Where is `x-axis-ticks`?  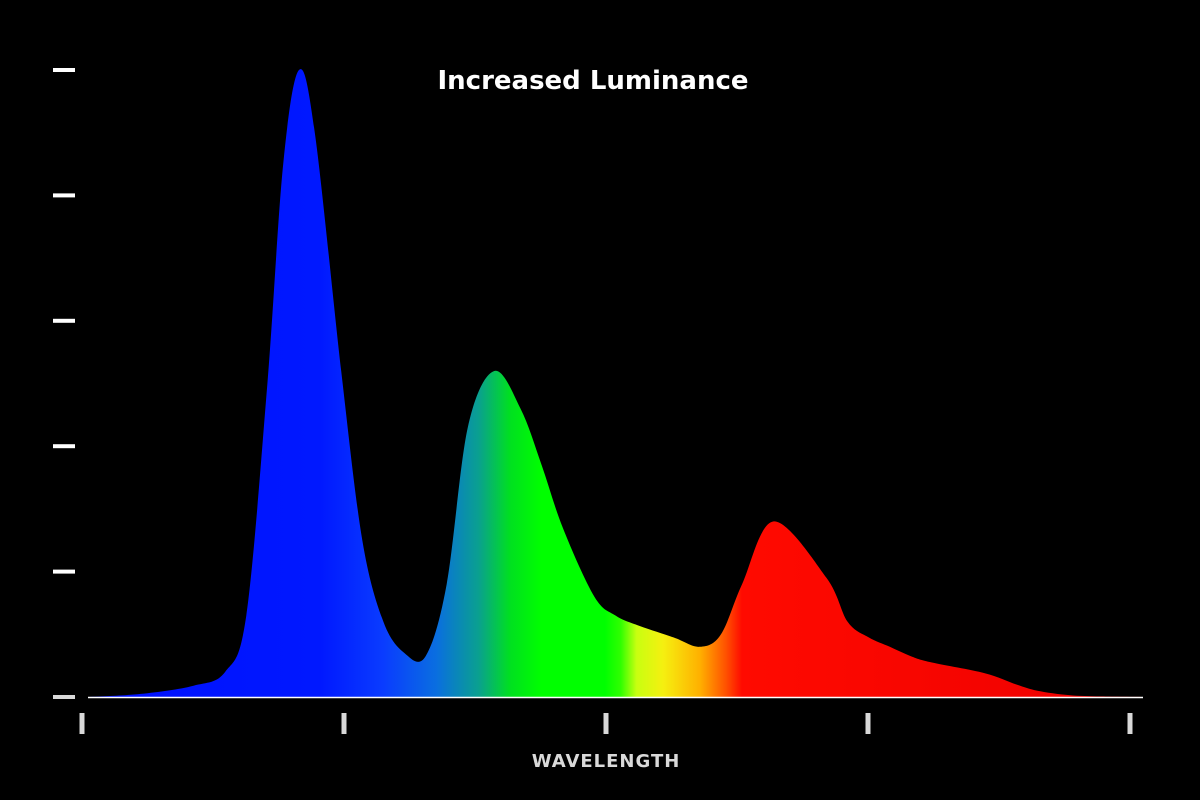
x-axis-ticks is located at coordinates (606, 723).